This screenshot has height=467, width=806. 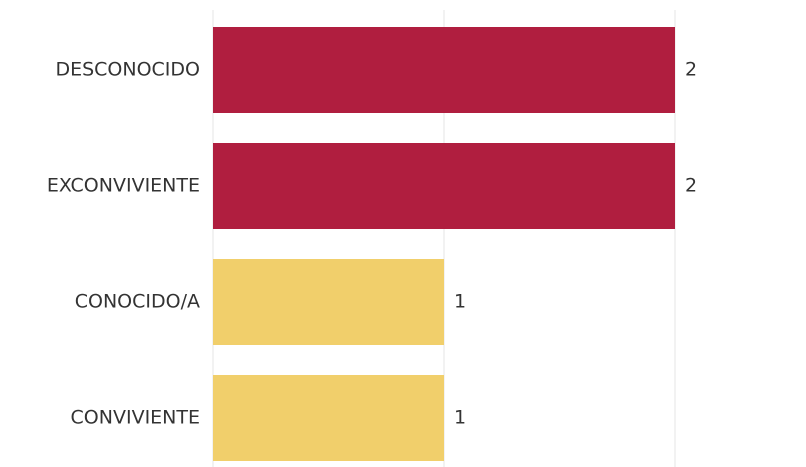 What do you see at coordinates (127, 70) in the screenshot?
I see `category-label: DESCONOCIDO` at bounding box center [127, 70].